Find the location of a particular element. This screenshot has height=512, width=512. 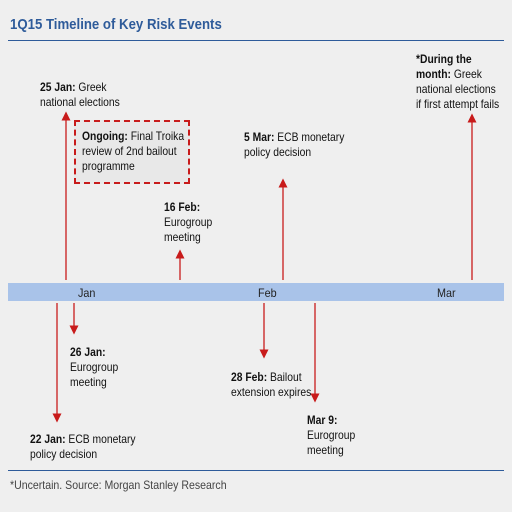

timeline-bar is located at coordinates (256, 292).